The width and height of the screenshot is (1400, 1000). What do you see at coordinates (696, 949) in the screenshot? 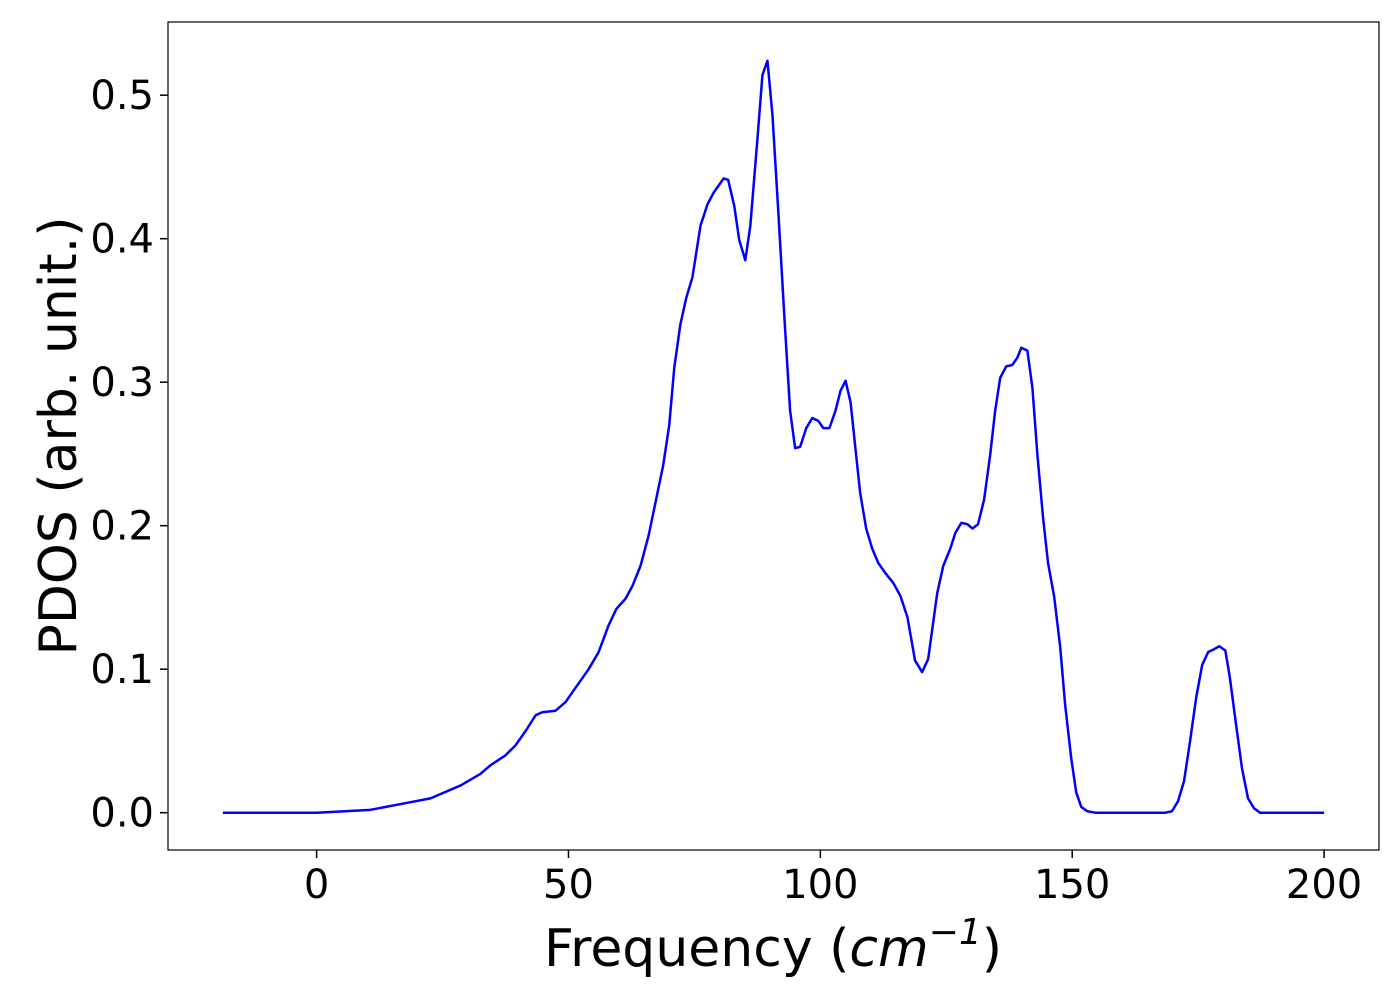
I see `x-label-part: Frequency (` at bounding box center [696, 949].